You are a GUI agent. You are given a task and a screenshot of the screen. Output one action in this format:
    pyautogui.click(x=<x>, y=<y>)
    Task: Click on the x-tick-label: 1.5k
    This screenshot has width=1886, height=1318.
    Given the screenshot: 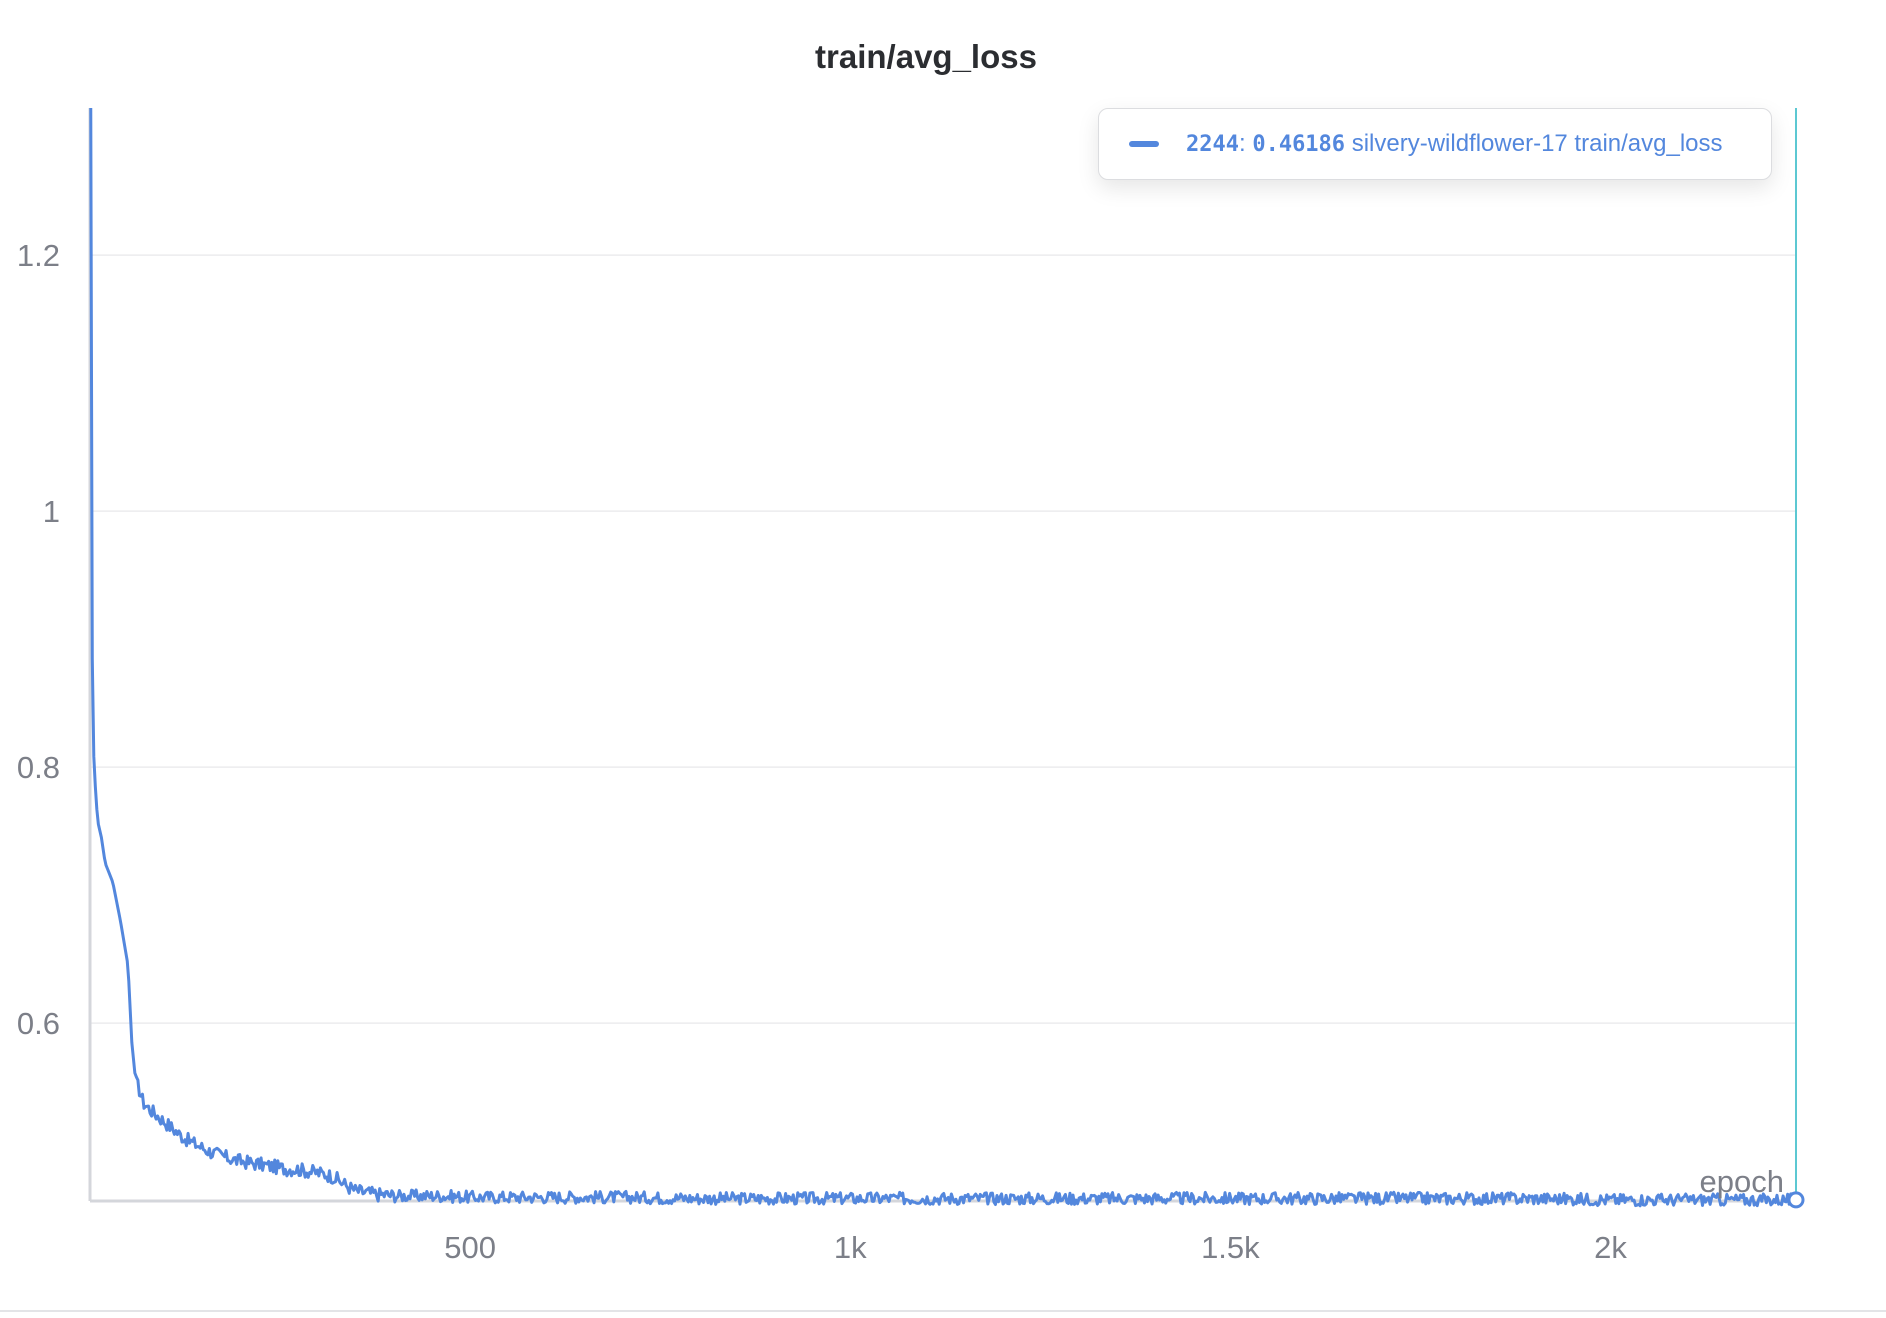 What is the action you would take?
    pyautogui.click(x=1230, y=1247)
    